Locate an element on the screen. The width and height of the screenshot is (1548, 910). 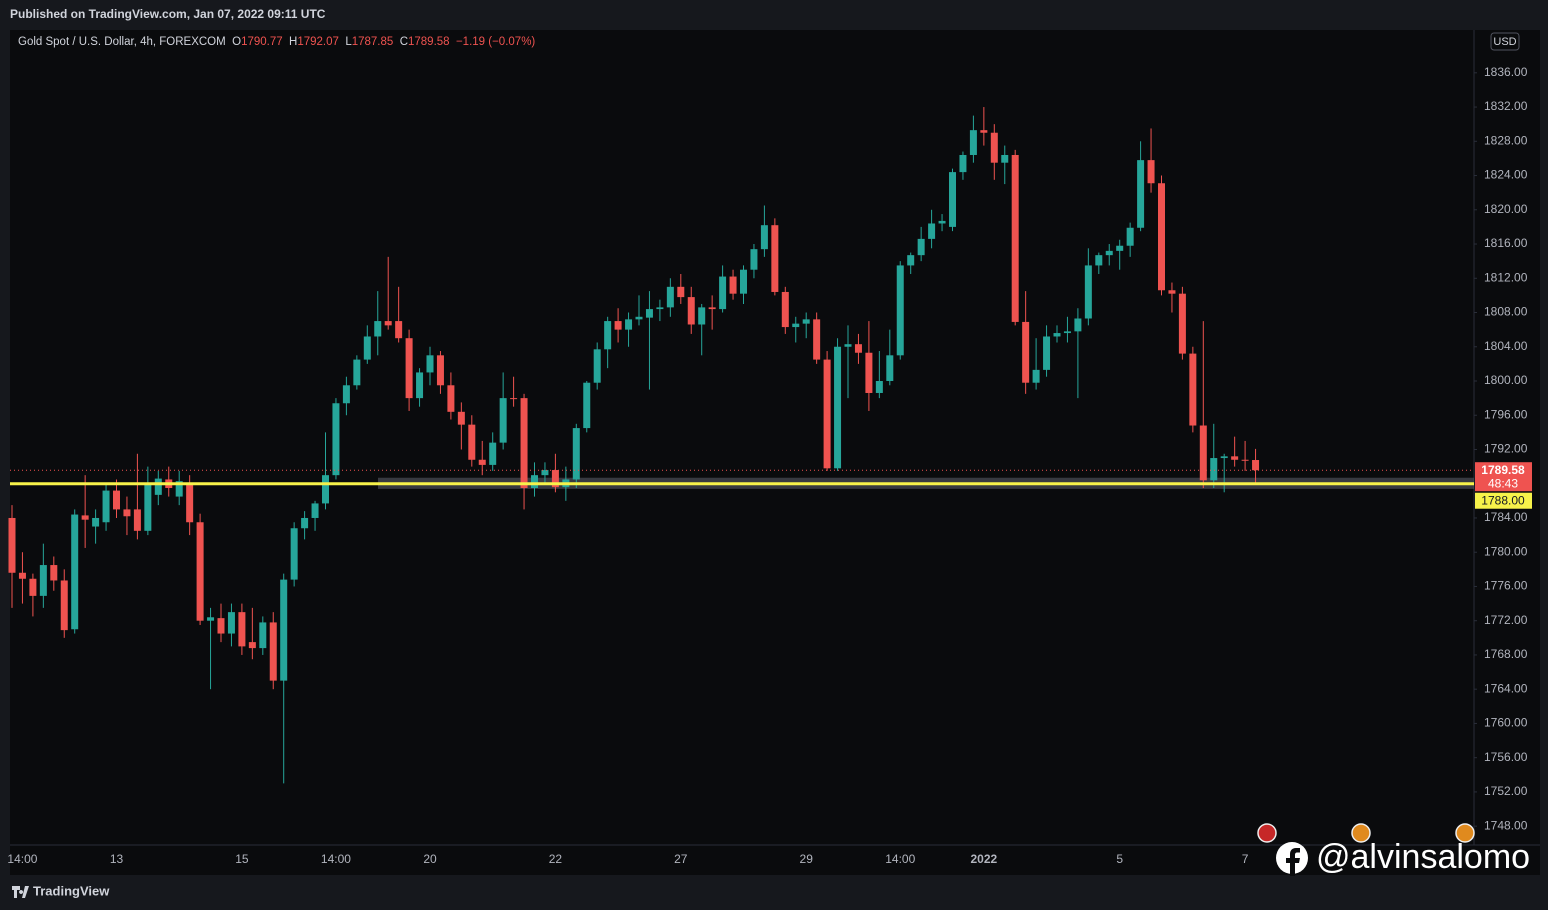
level-label: 1788.00 is located at coordinates (1503, 500).